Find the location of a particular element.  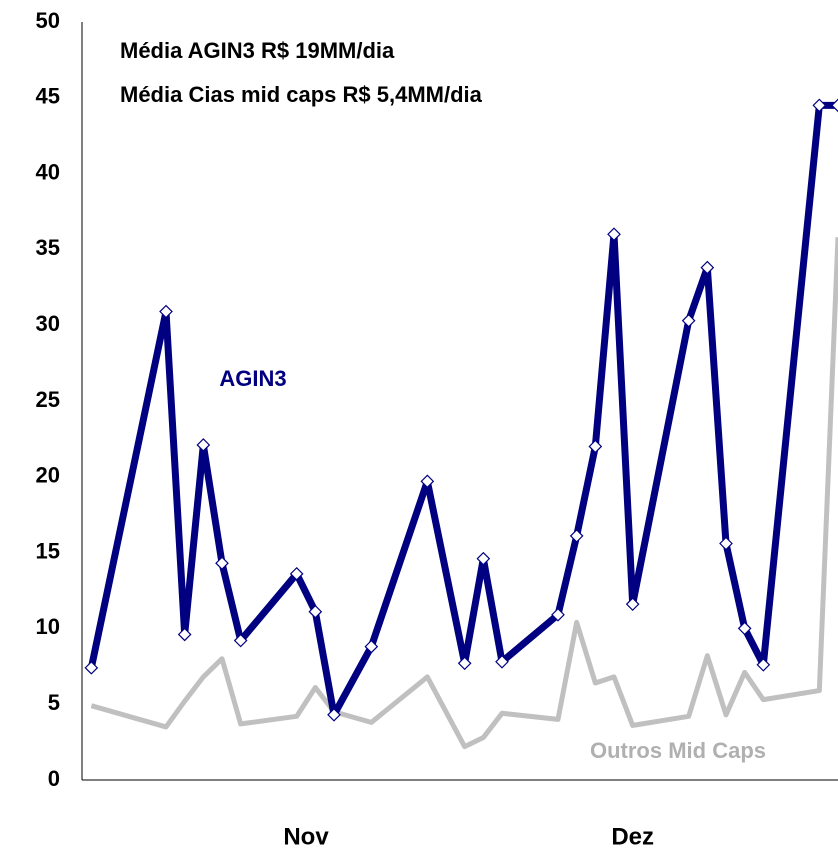

y-tick-label: 30 is located at coordinates (48, 323).